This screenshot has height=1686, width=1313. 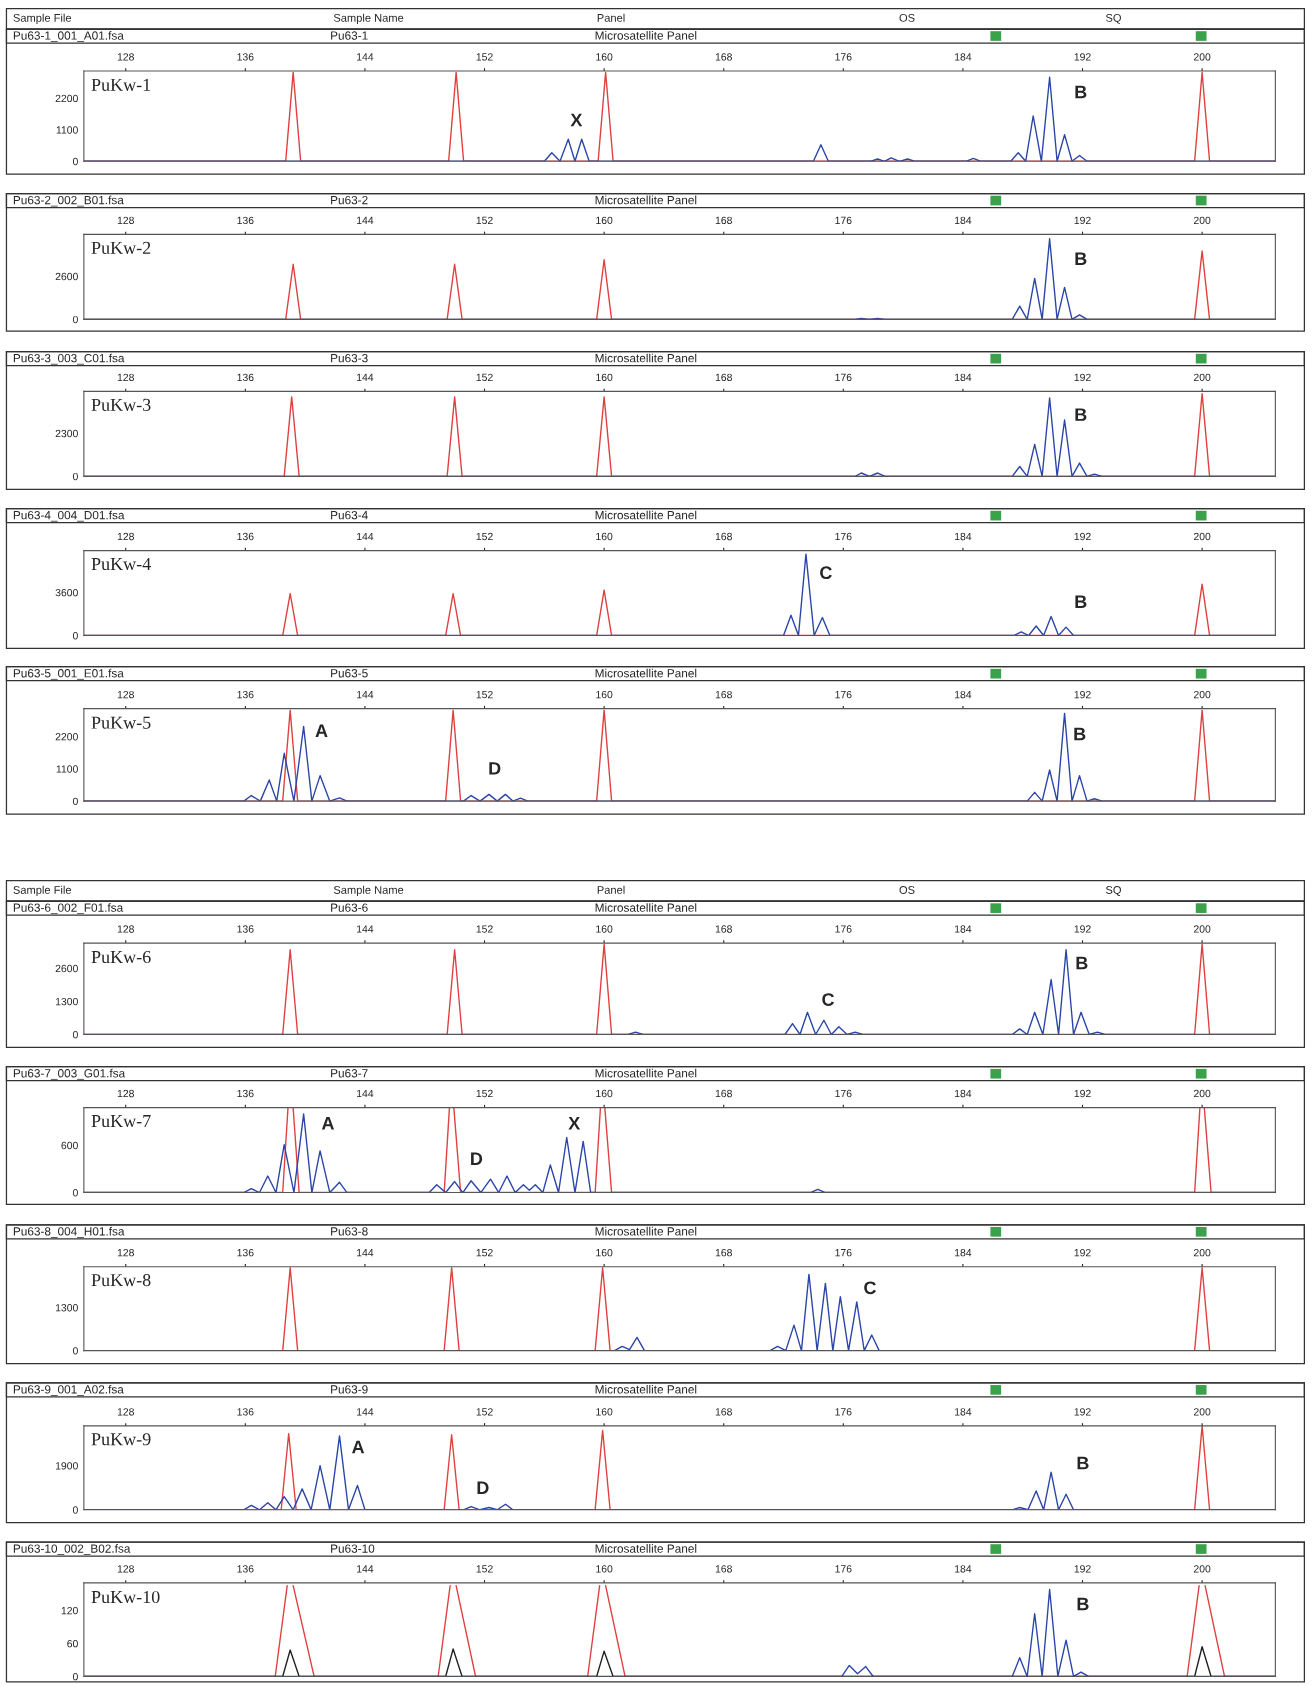 I want to click on chart-title: PuKw-4, so click(x=121, y=564).